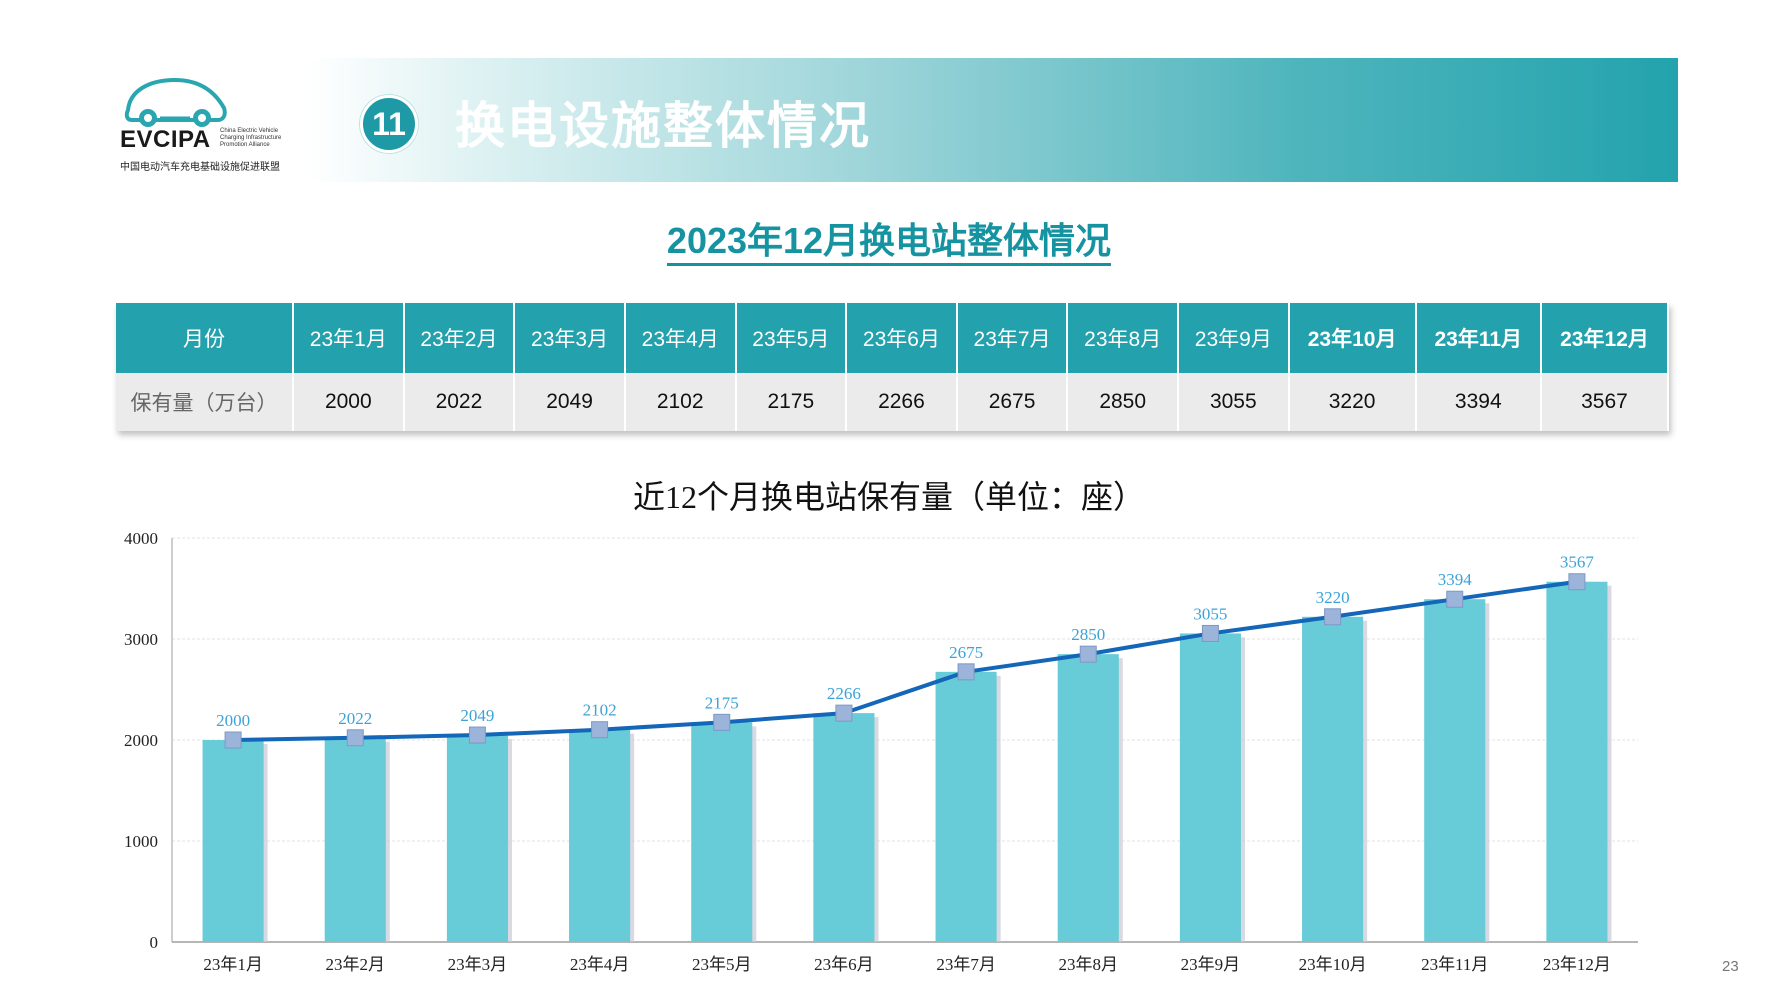  What do you see at coordinates (966, 652) in the screenshot?
I see `data-label: 2675` at bounding box center [966, 652].